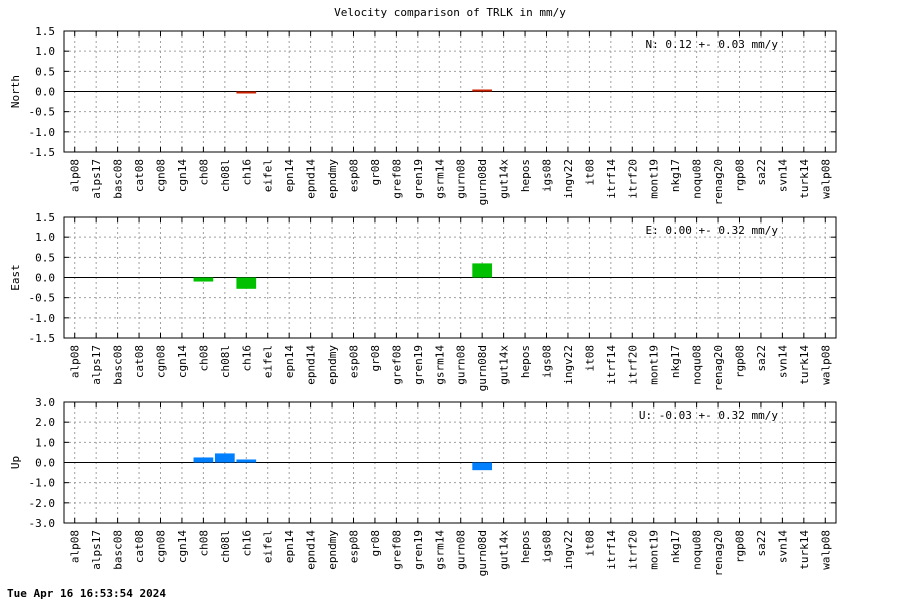 The height and width of the screenshot is (600, 900). Describe the element at coordinates (182, 546) in the screenshot. I see `x-tick-label: cgn14` at that location.